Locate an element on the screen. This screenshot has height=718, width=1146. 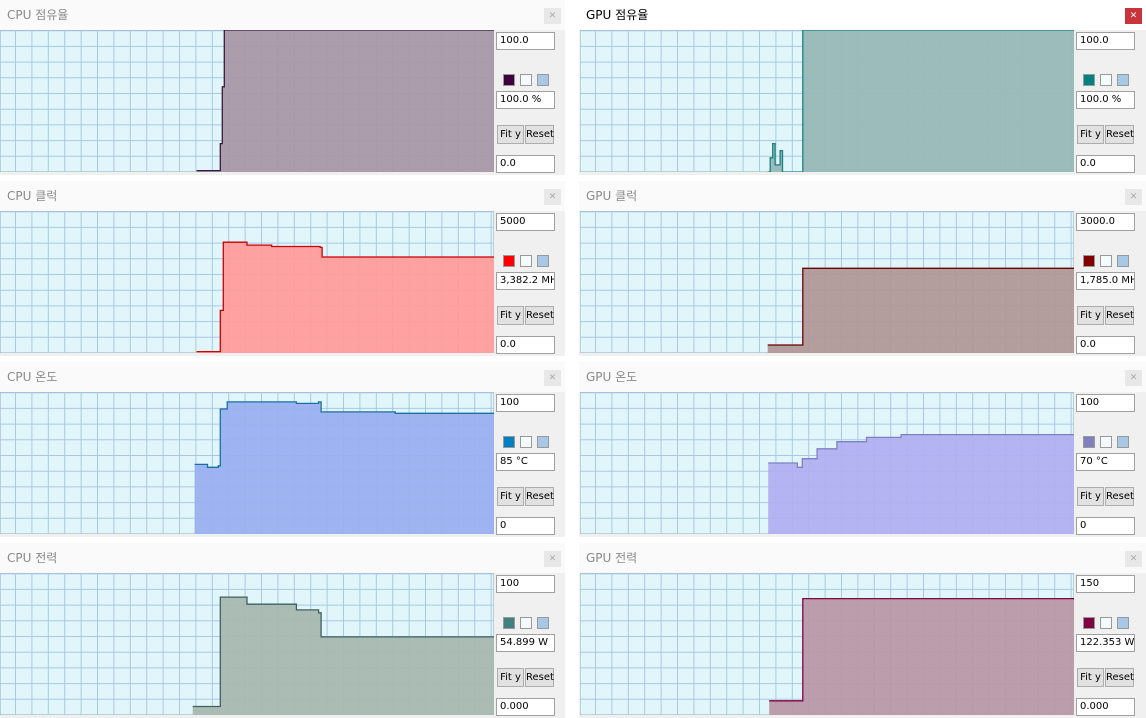
window-title: CPU 전력 is located at coordinates (282, 558).